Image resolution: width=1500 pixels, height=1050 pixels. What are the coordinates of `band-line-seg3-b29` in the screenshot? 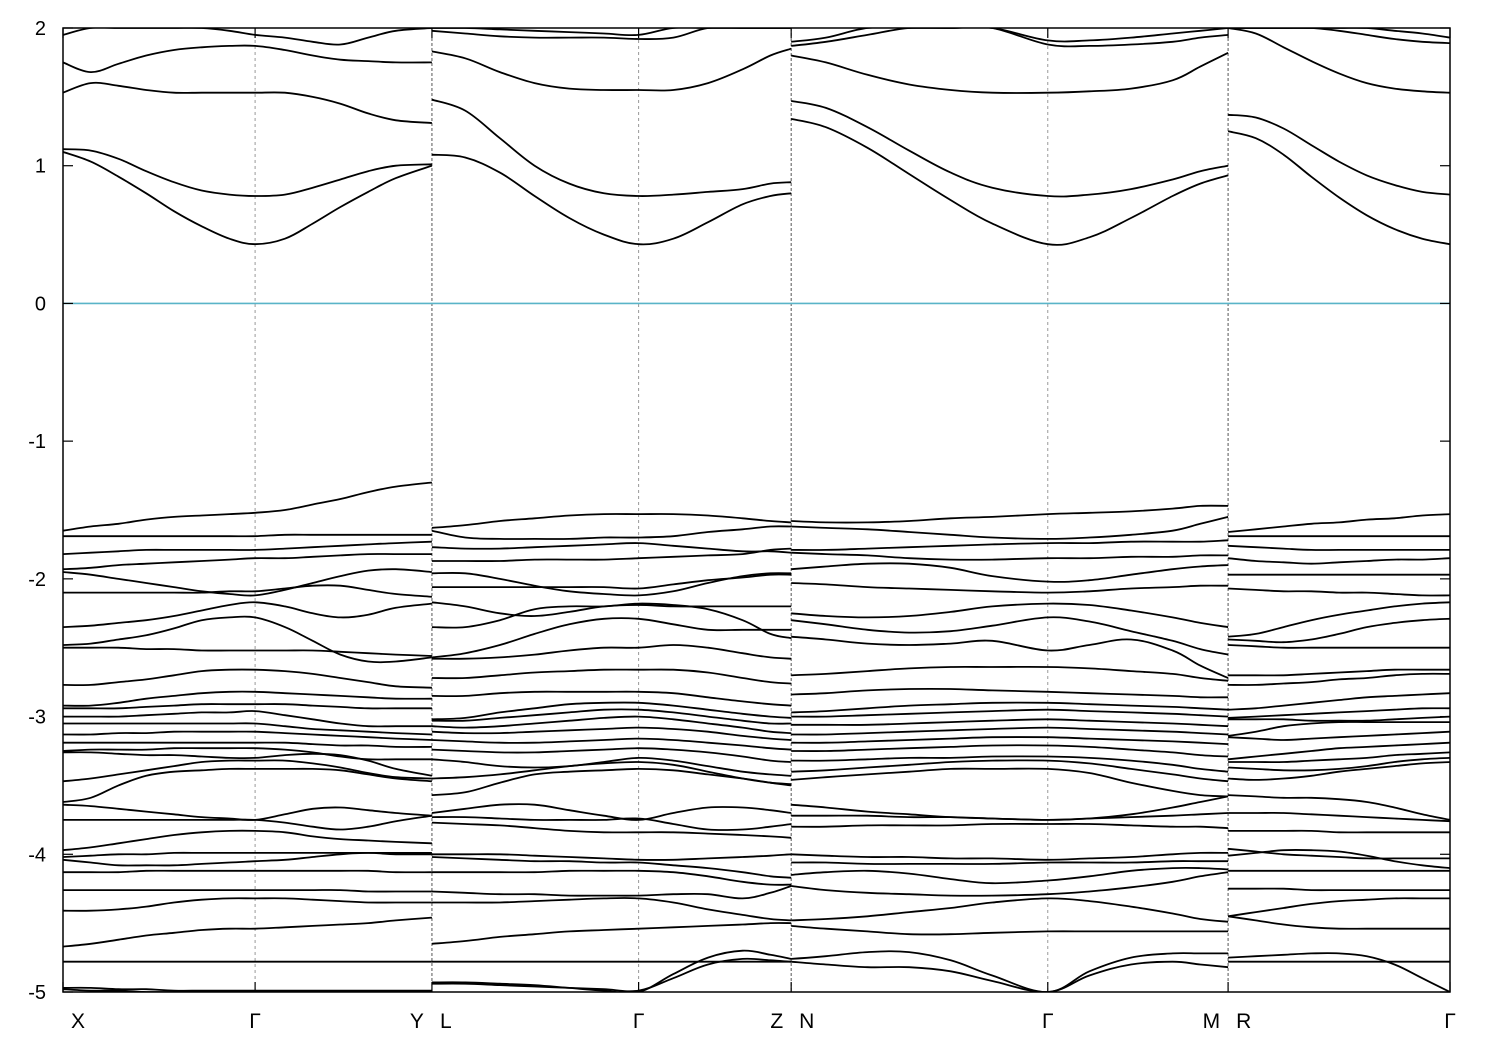 It's located at (1339, 859).